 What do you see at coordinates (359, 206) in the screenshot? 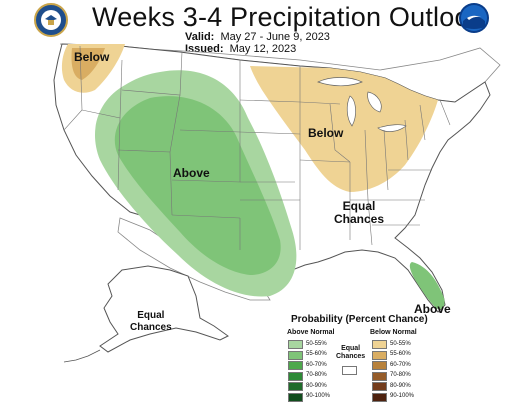
I see `label-equal-east-line1: Equal` at bounding box center [359, 206].